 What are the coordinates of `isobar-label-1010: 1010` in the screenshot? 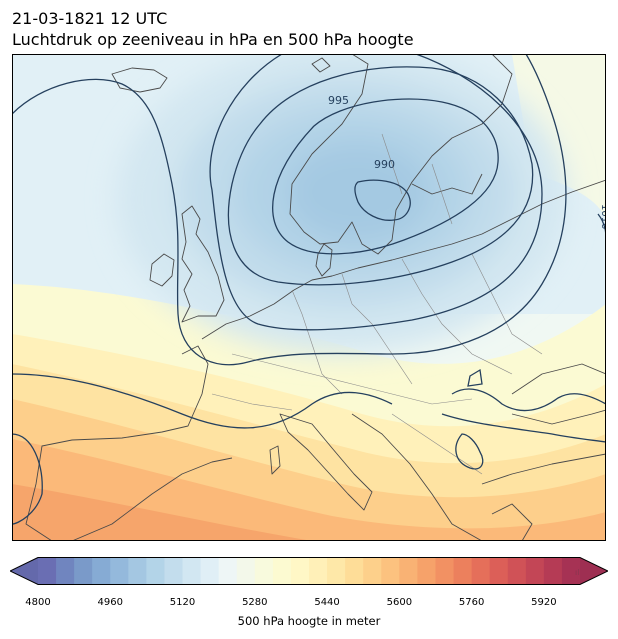 It's located at (602, 216).